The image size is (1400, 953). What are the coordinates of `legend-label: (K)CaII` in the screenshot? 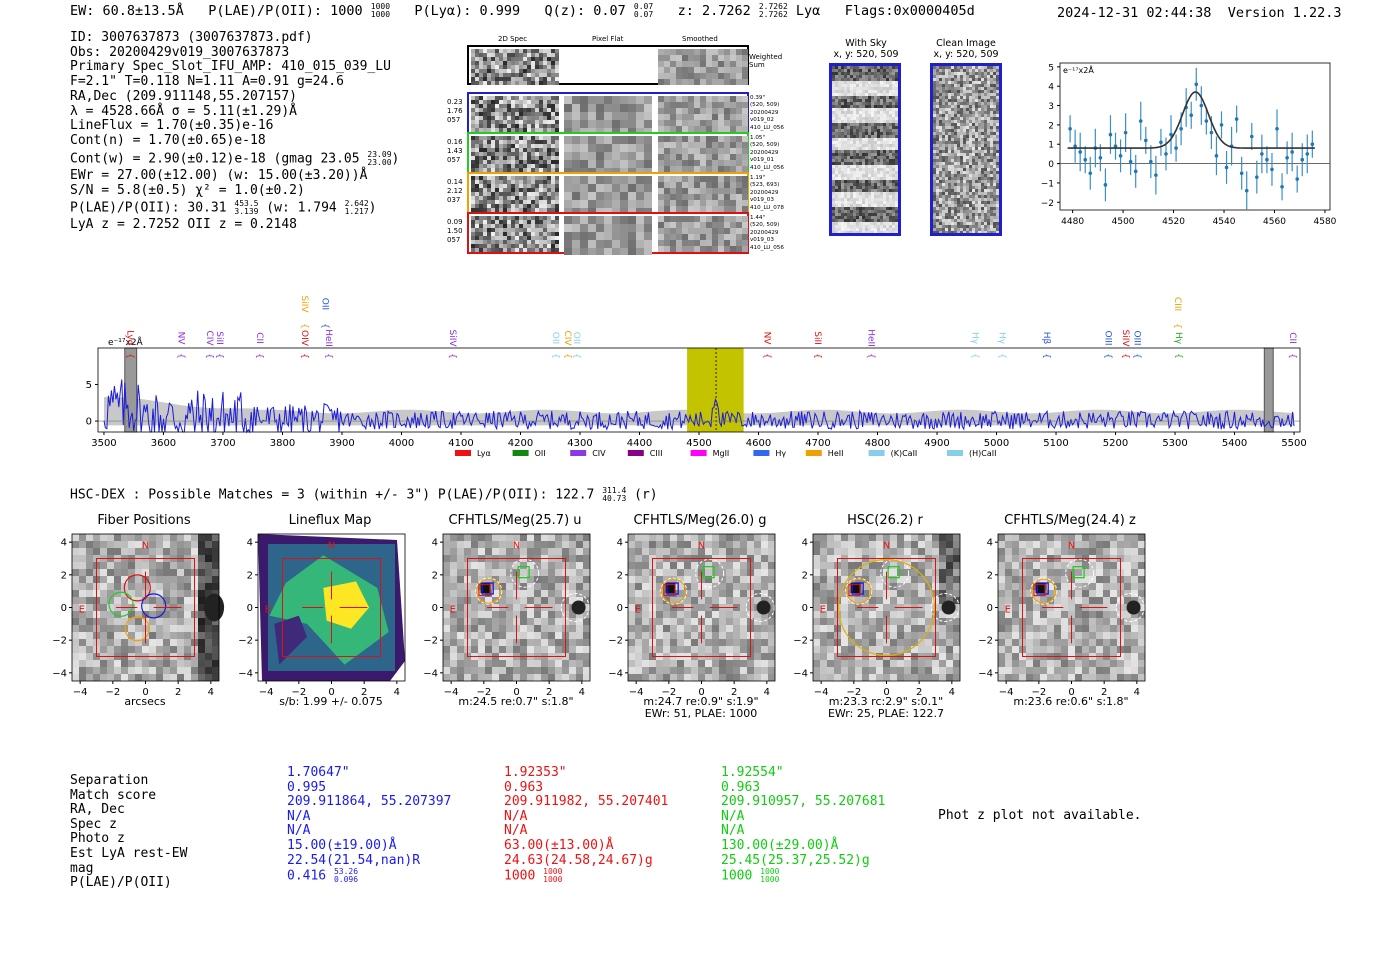 It's located at (904, 453).